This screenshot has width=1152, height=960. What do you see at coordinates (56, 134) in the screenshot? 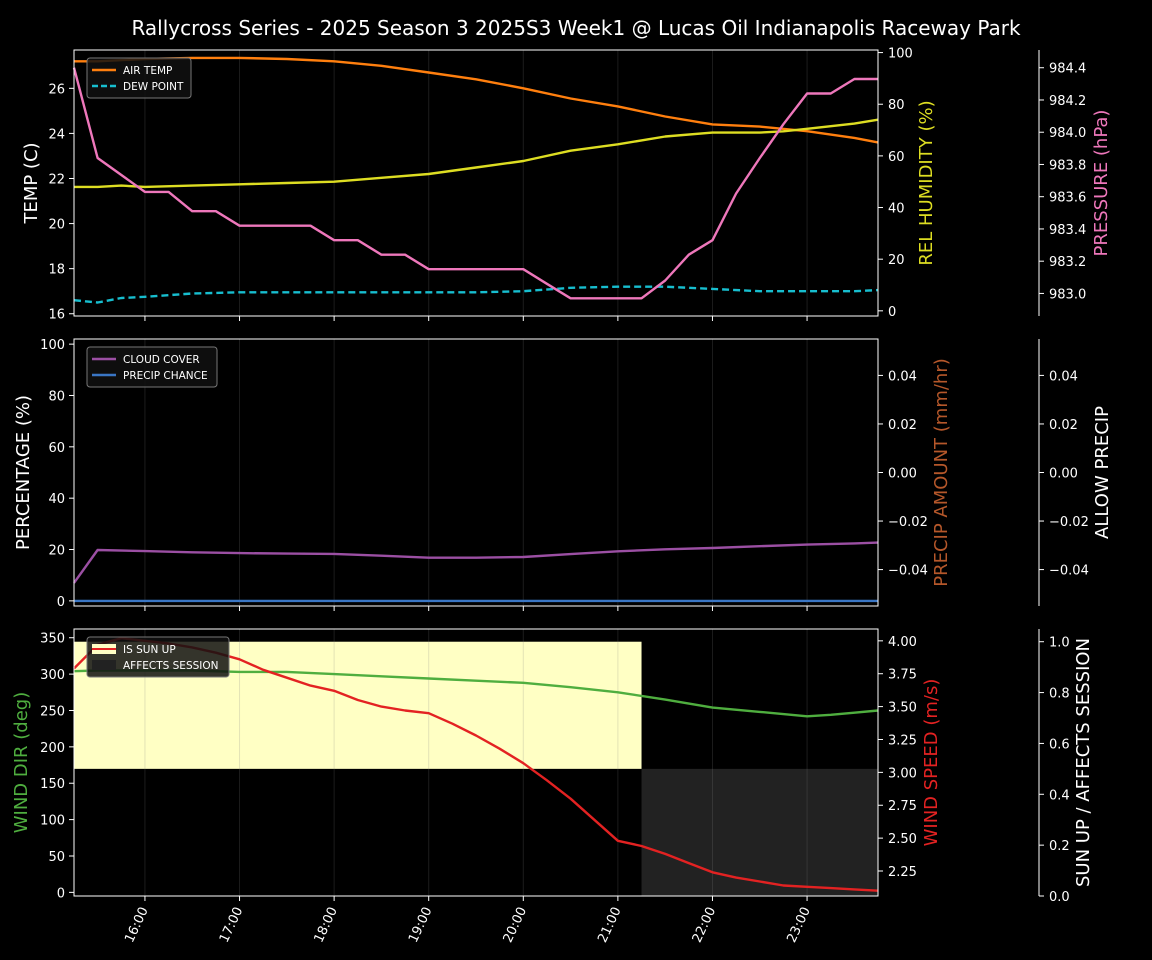
I see `left-tick-label: 24` at bounding box center [56, 134].